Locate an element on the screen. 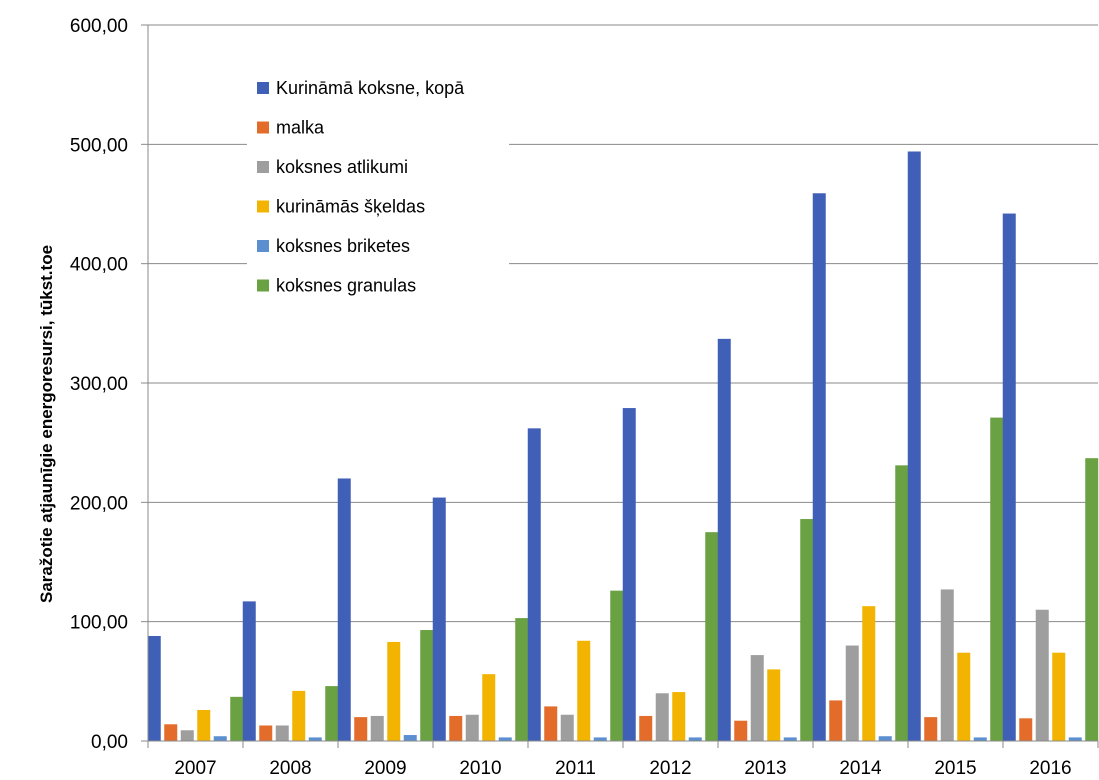  y-tick-label: 400,00 is located at coordinates (99, 265).